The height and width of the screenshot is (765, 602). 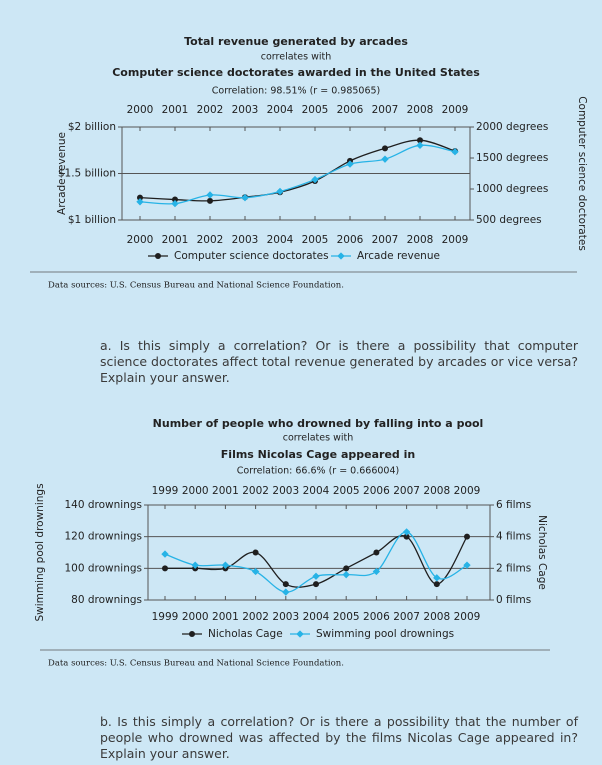 I want to click on y-tick-label: 120 drownings, so click(x=103, y=537).